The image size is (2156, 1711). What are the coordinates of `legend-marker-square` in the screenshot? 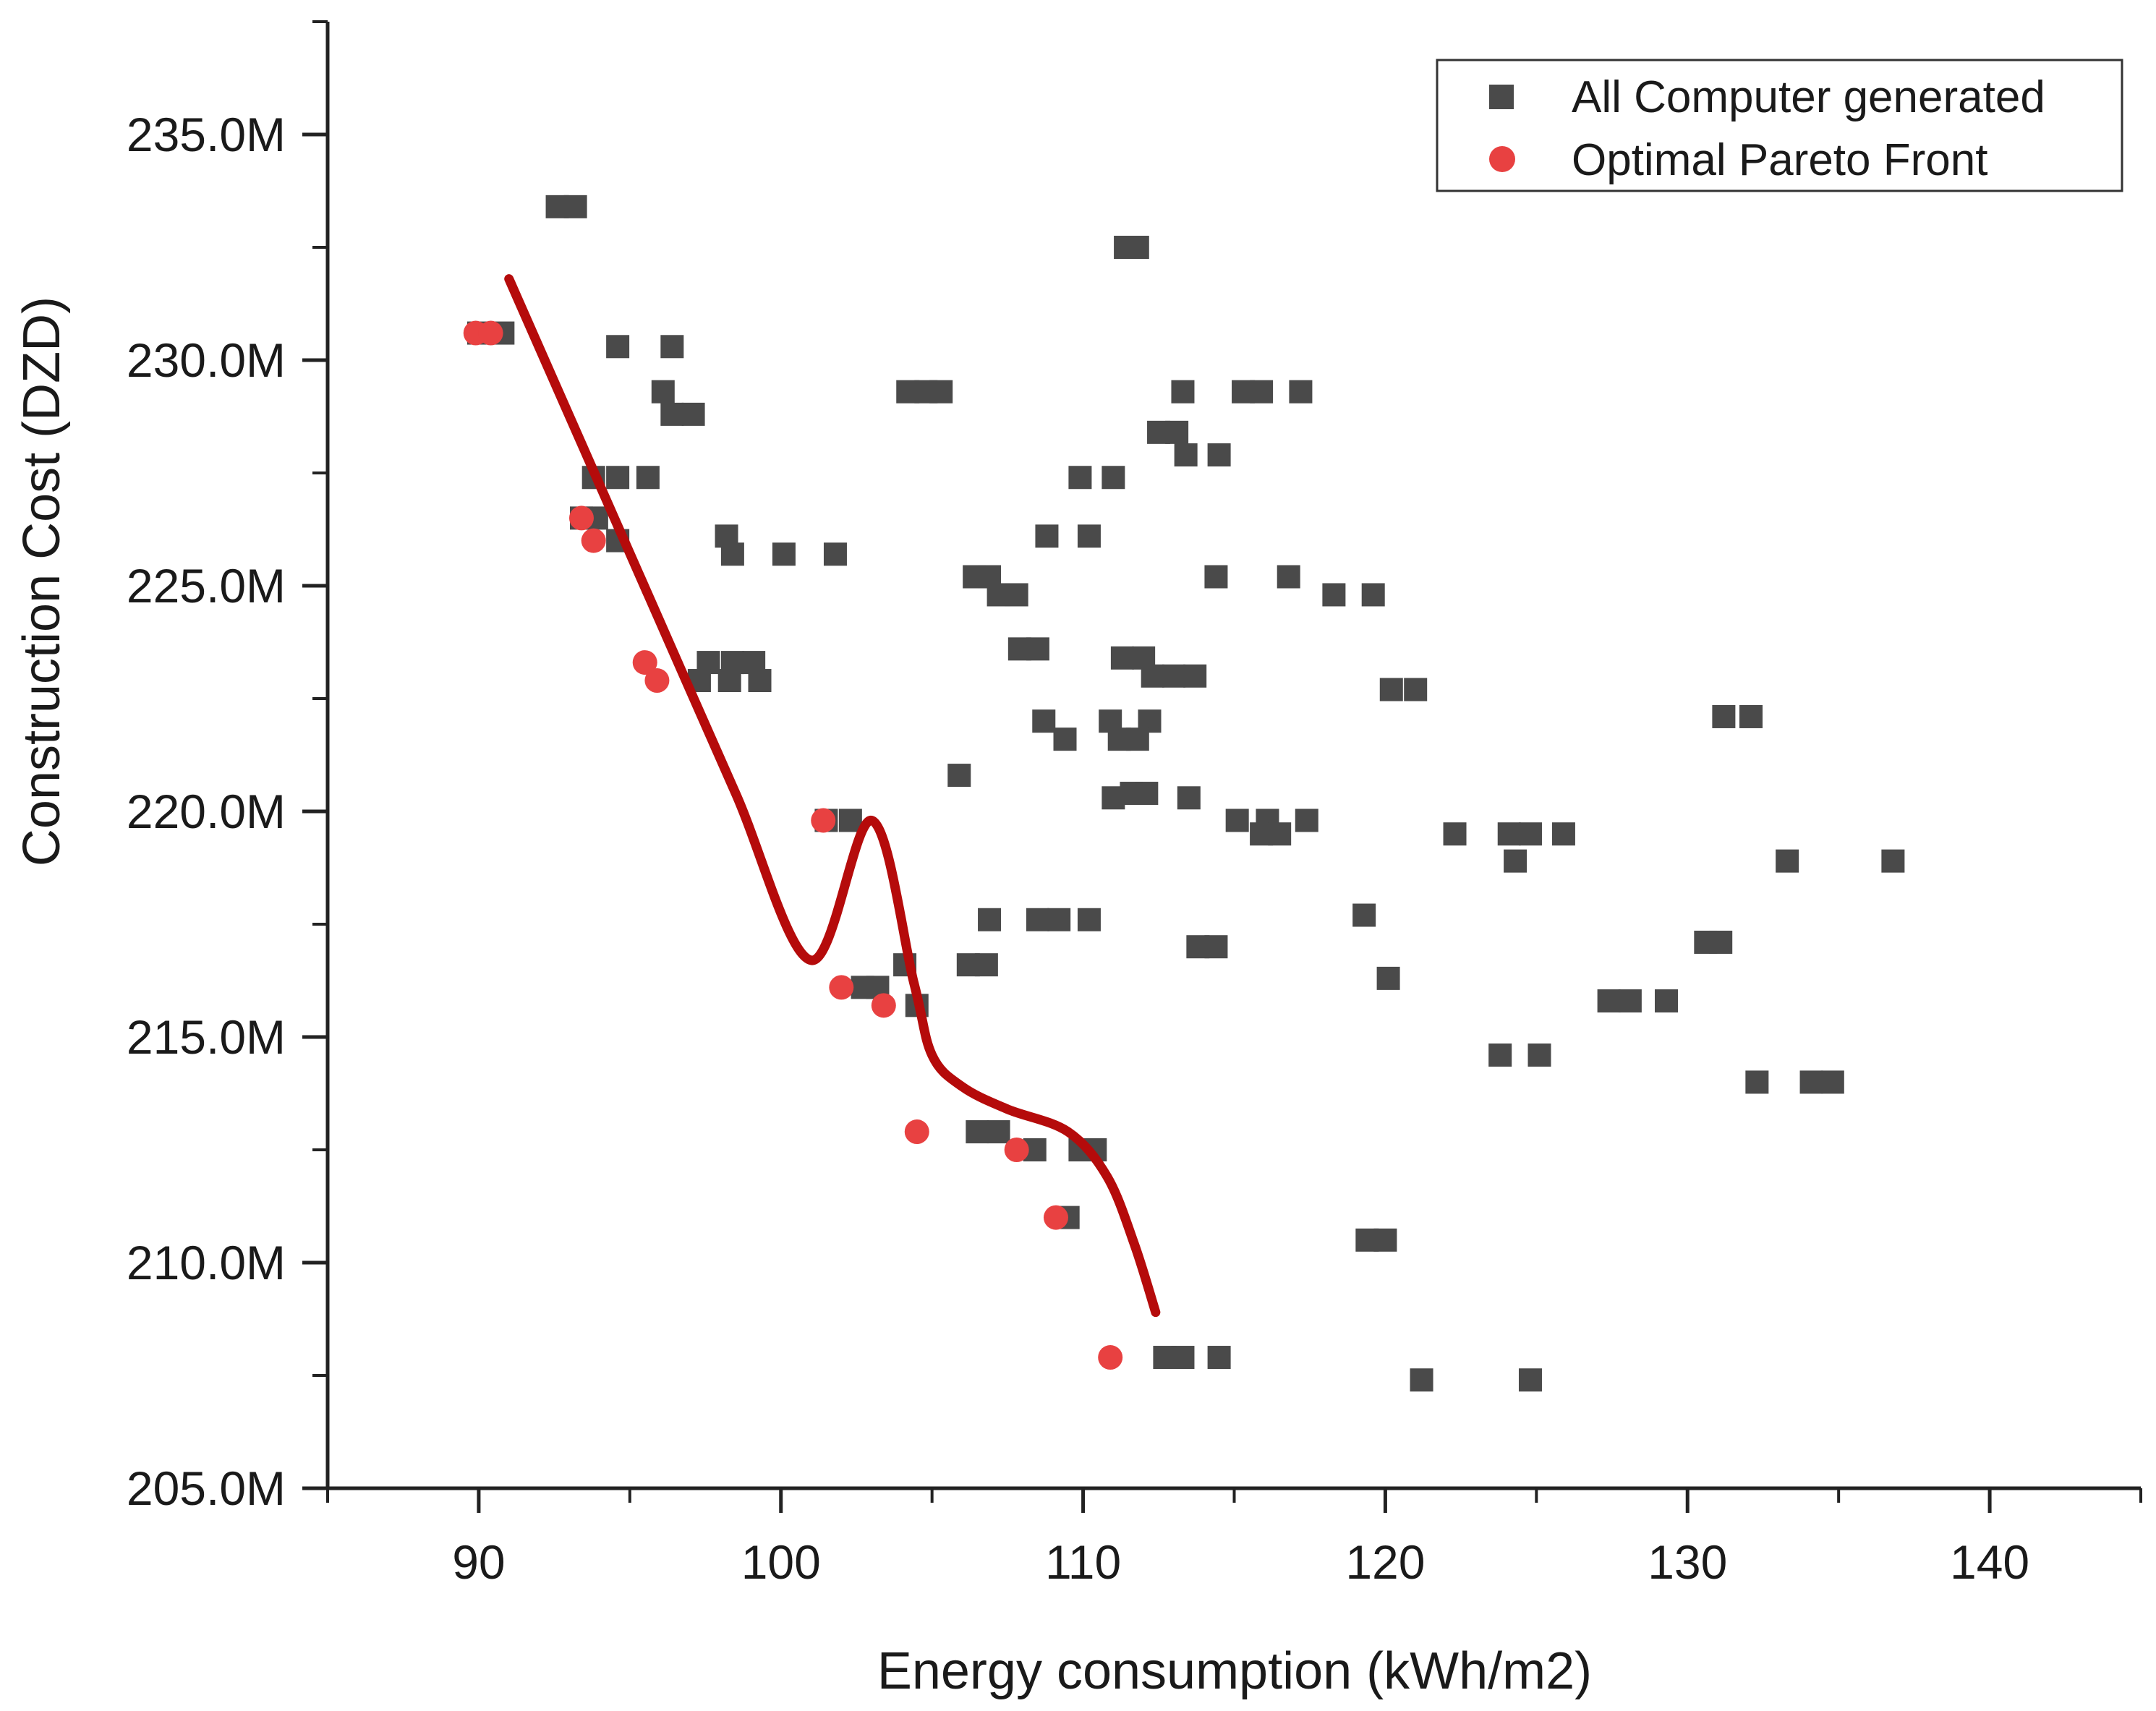 It's located at (1501, 97).